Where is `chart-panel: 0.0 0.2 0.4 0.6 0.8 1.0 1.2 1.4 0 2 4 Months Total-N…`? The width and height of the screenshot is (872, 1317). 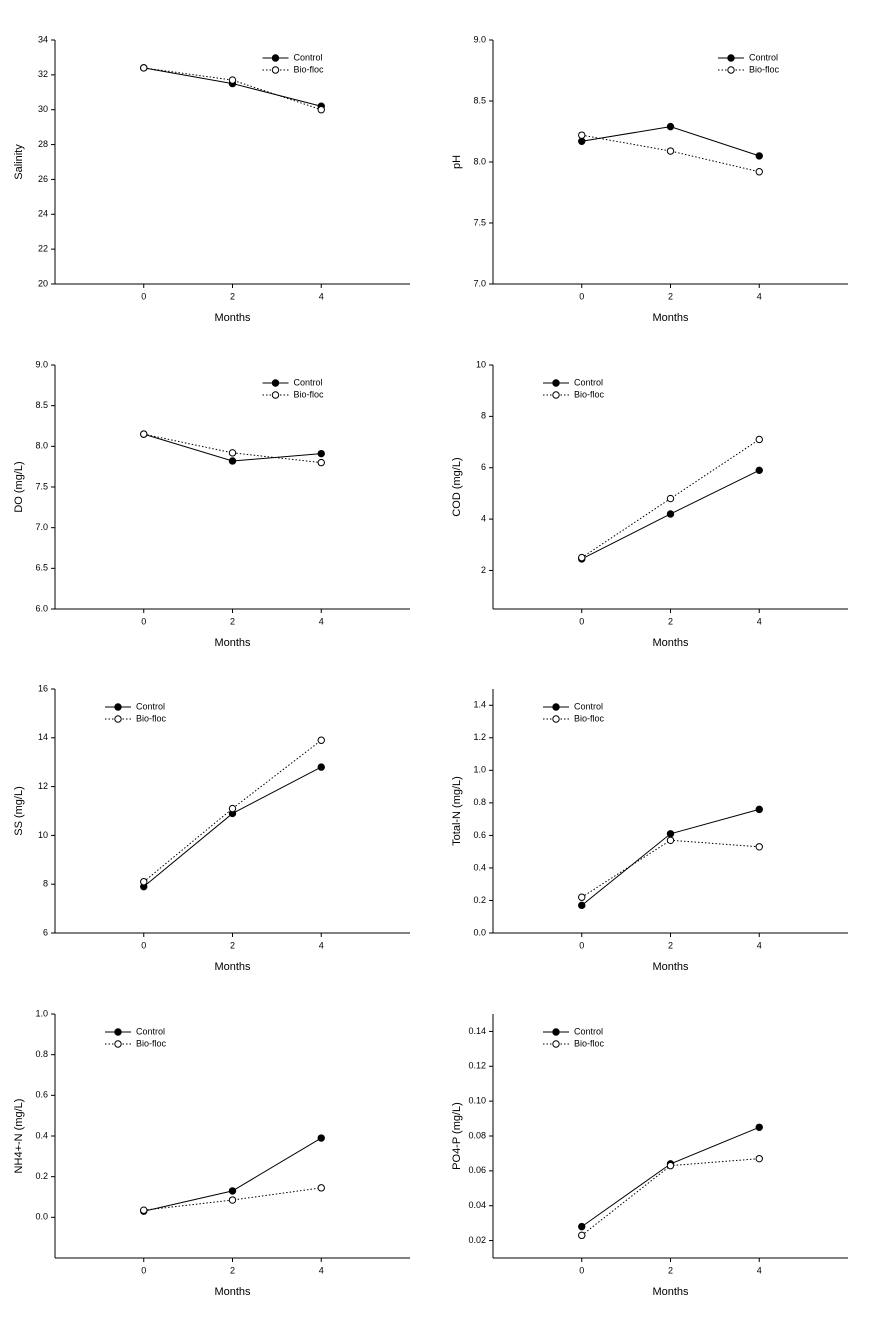 chart-panel: 0.0 0.2 0.4 0.6 0.8 1.0 1.2 1.4 0 2 4 Months Total-N… is located at coordinates (649, 831).